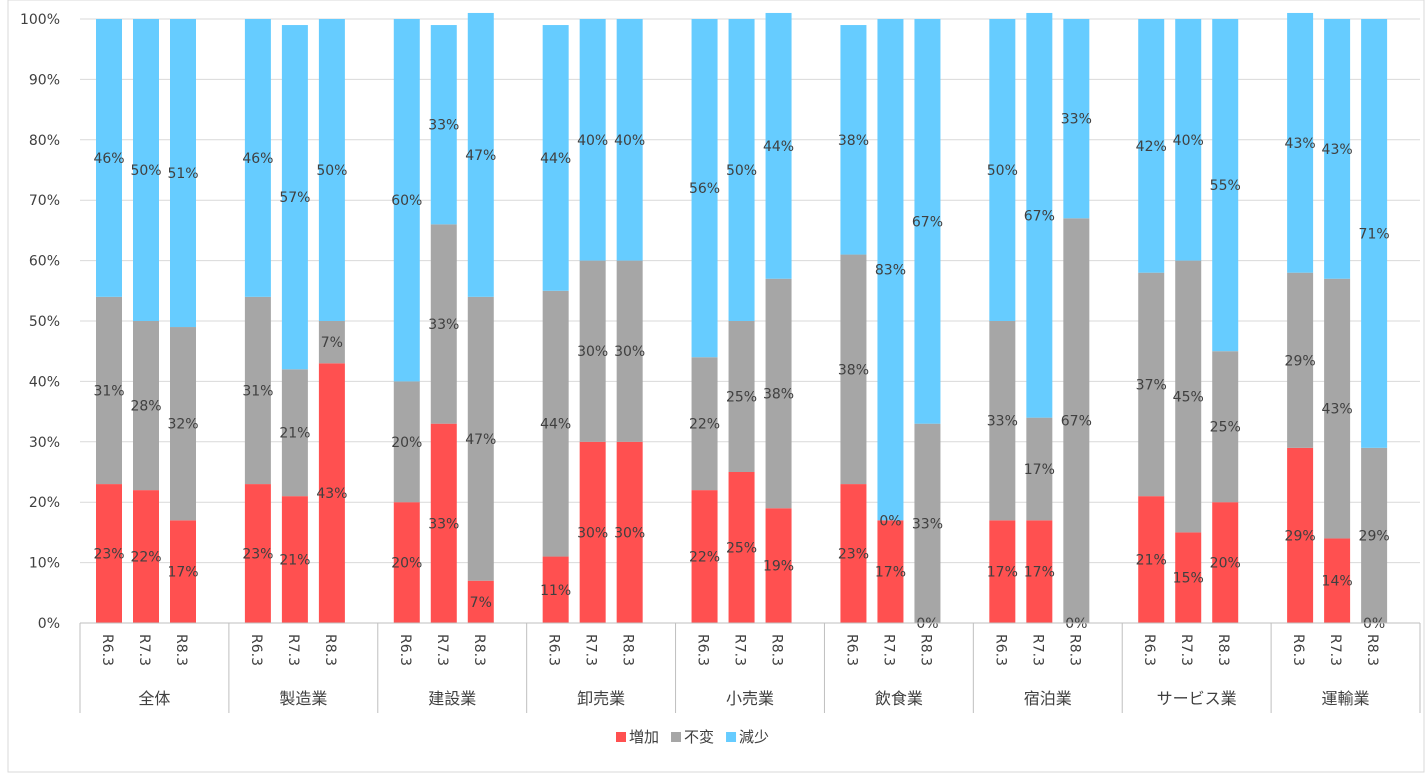  I want to click on data-label: 25%, so click(741, 398).